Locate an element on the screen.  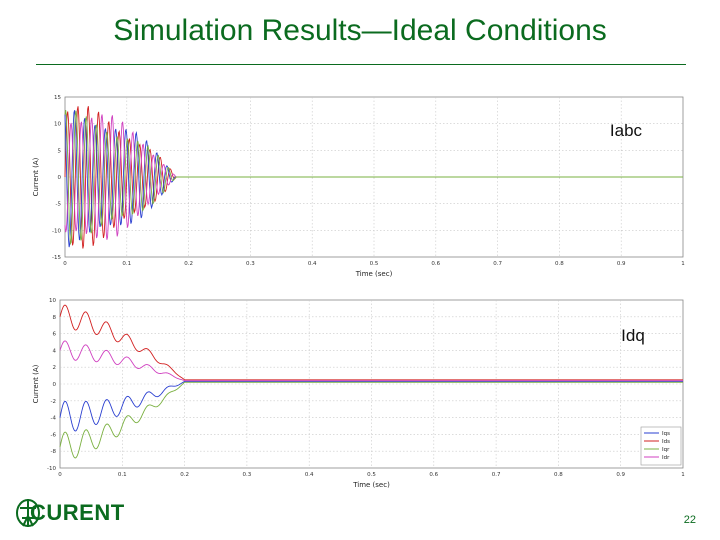
legend-label: Ids is located at coordinates (666, 442).